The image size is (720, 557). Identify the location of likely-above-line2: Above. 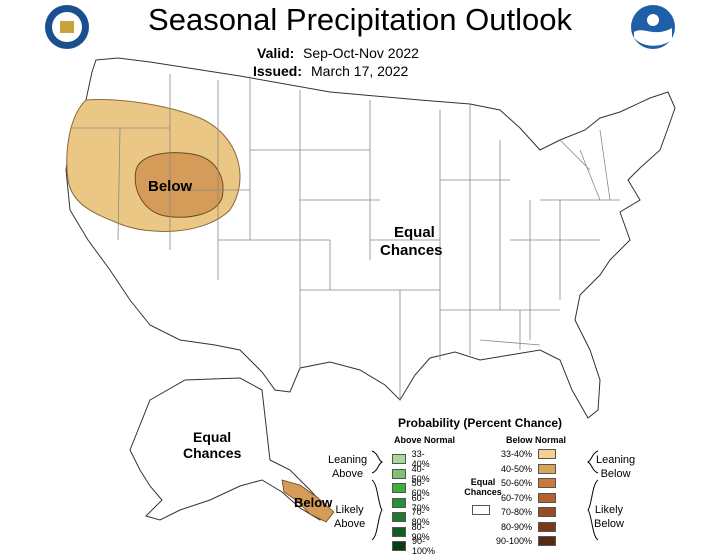
(350, 524).